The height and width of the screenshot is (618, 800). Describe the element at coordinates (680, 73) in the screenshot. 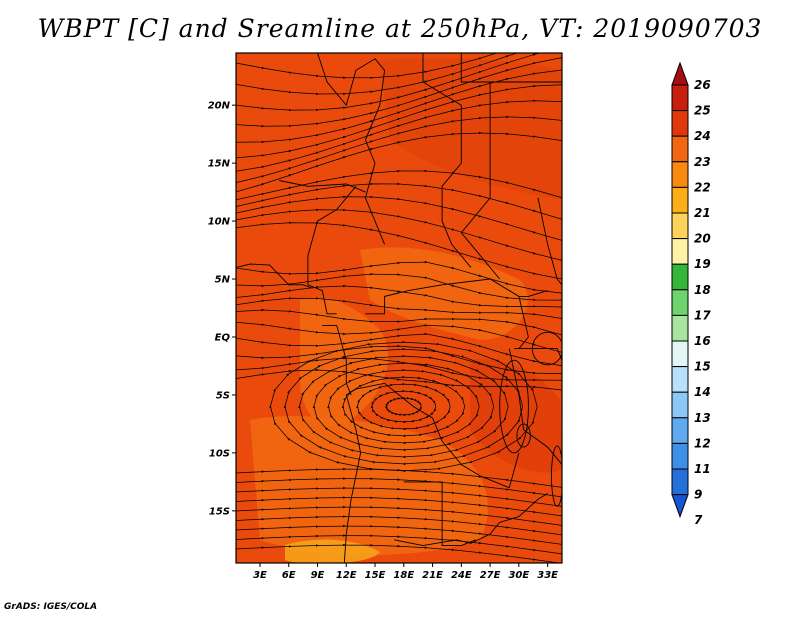

I see `colorbar-top-arrow` at that location.